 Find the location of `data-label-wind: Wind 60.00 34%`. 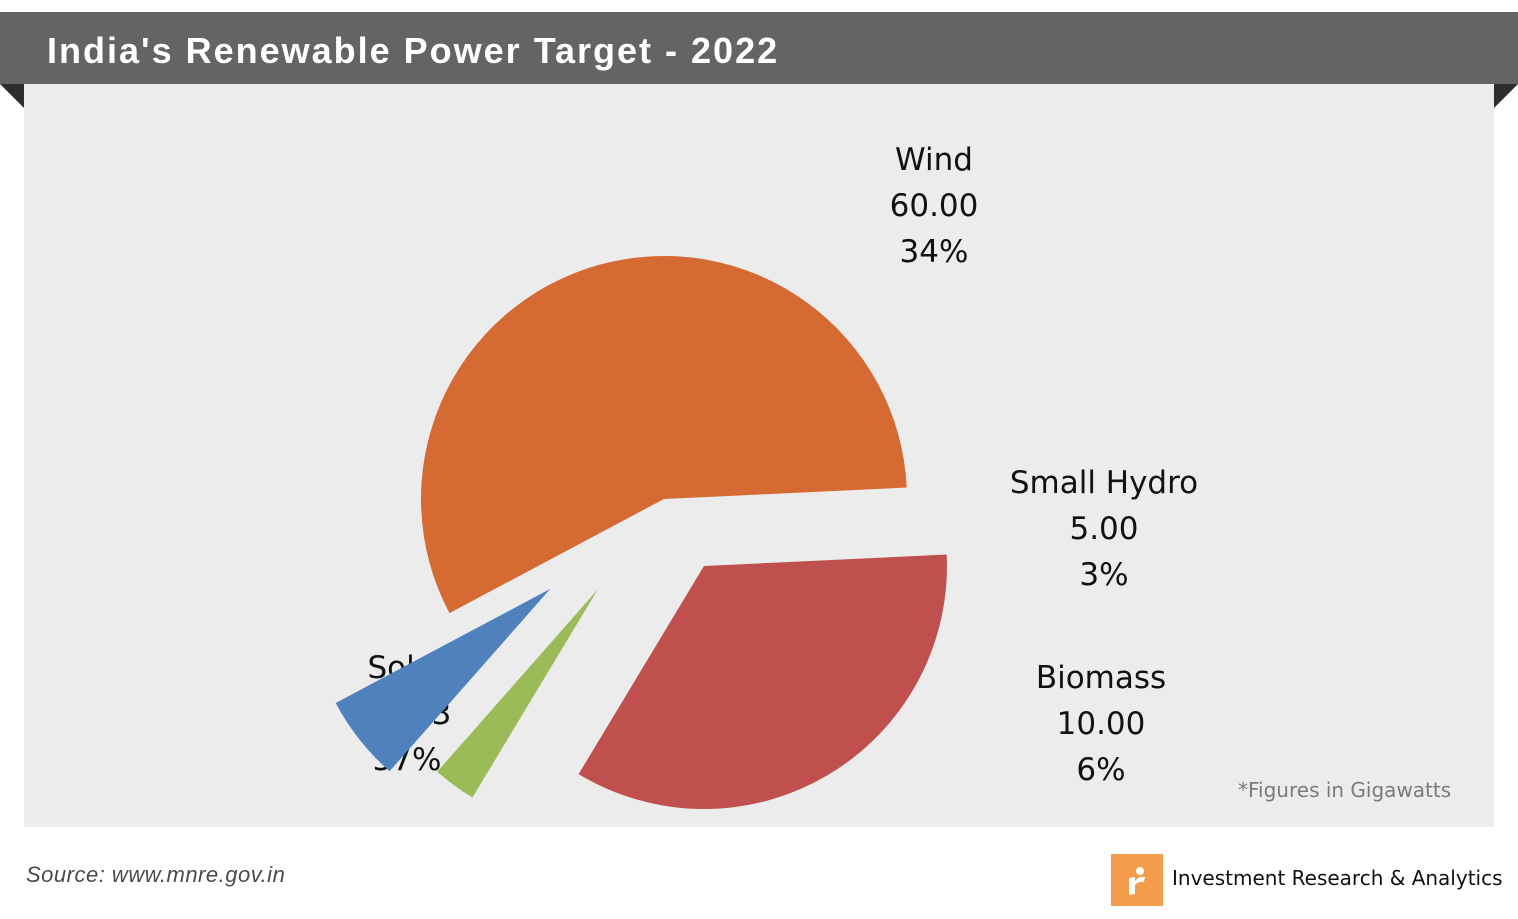

data-label-wind: Wind 60.00 34% is located at coordinates (934, 206).